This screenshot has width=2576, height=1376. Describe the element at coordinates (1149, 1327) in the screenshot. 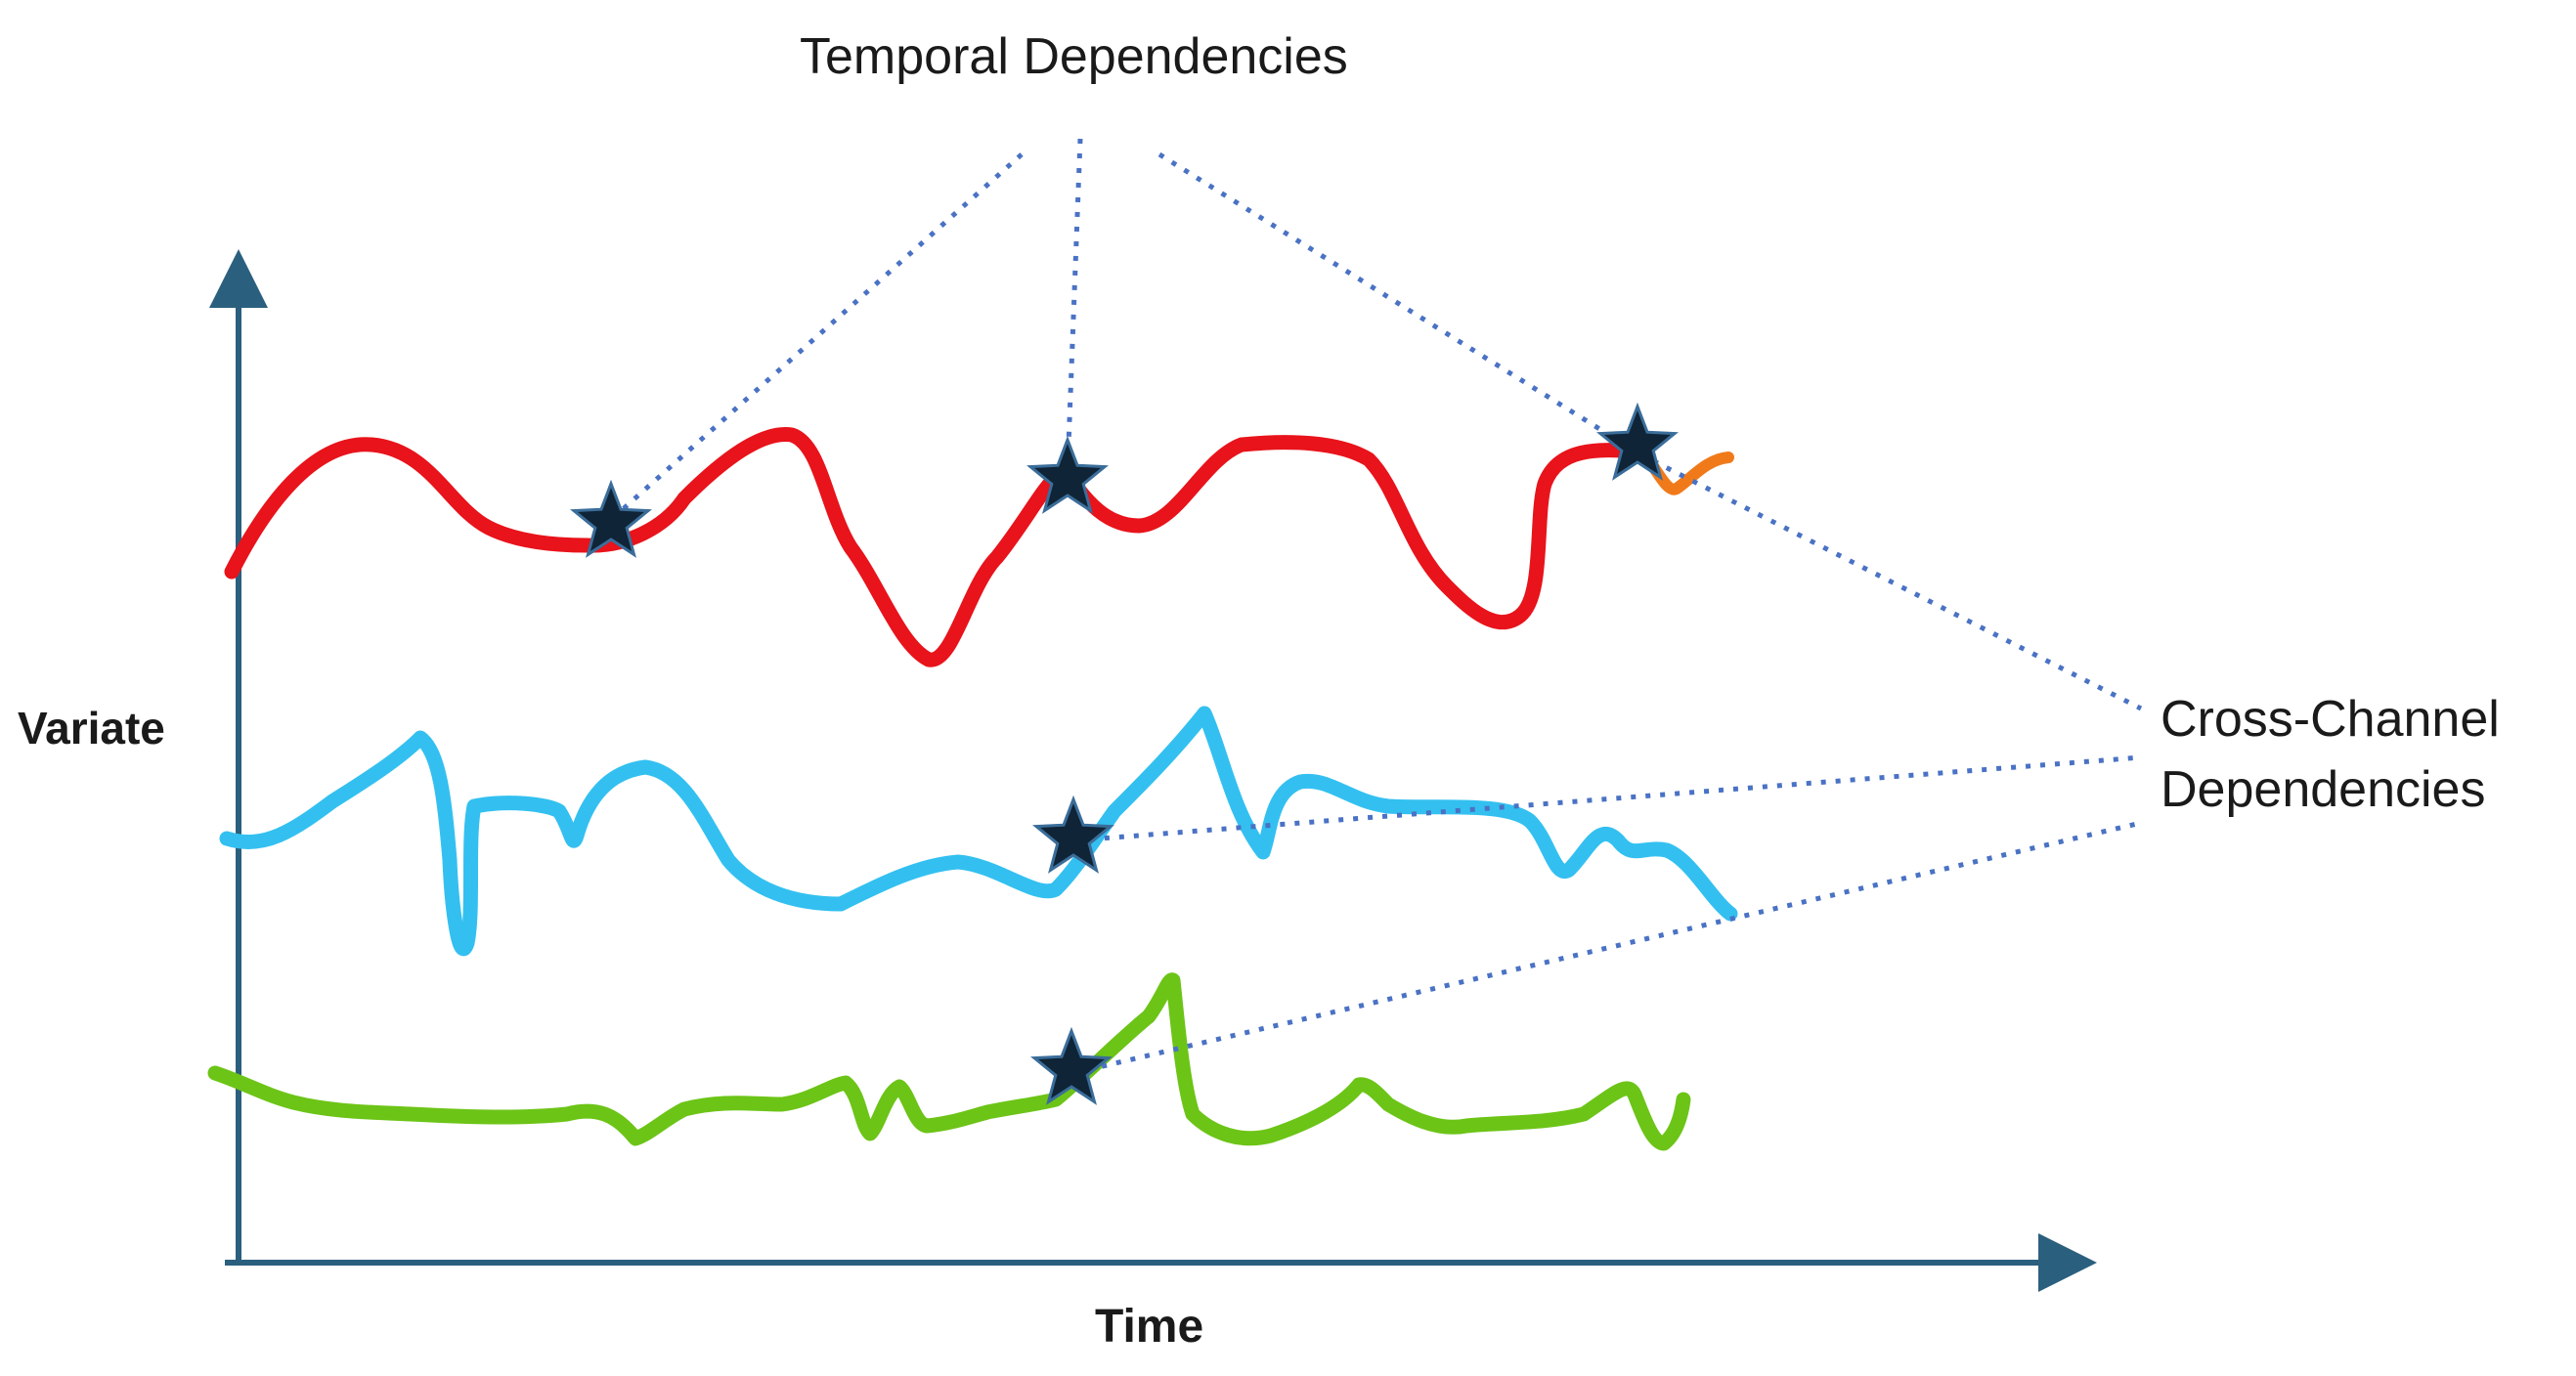

I see `x-axis-label: Time` at that location.